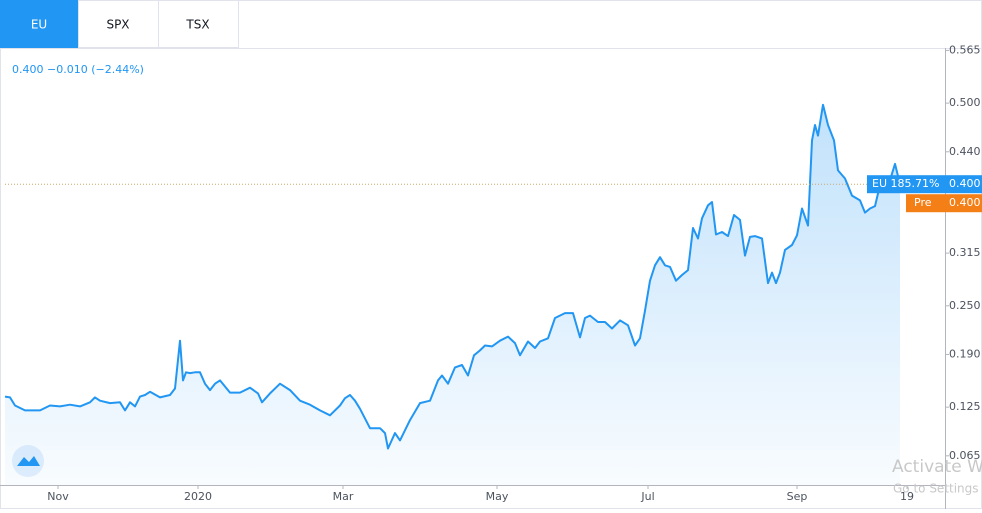 The image size is (982, 513). Describe the element at coordinates (58, 496) in the screenshot. I see `x-tick-label: Nov` at that location.